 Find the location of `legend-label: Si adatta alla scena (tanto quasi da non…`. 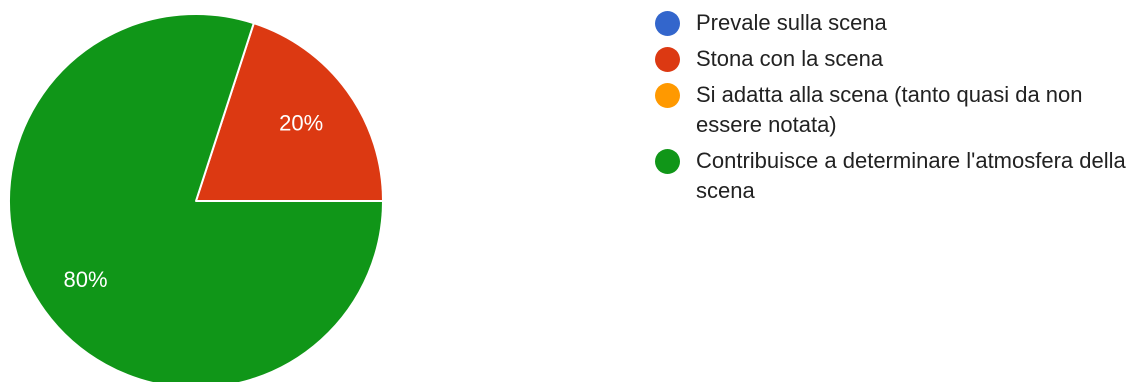

legend-label: Si adatta alla scena (tanto quasi da non… is located at coordinates (889, 109).